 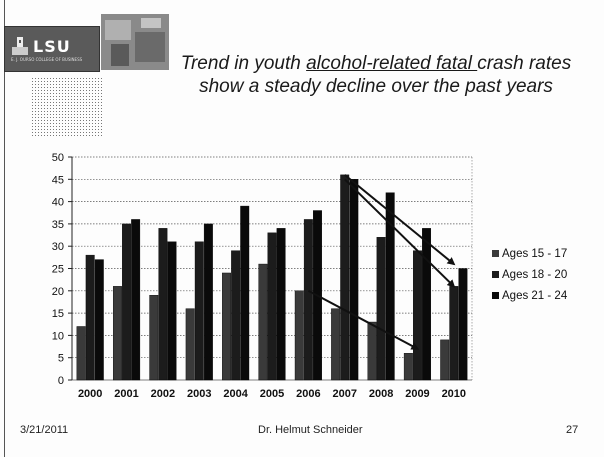 What do you see at coordinates (58, 336) in the screenshot?
I see `y-tick-label: 10` at bounding box center [58, 336].